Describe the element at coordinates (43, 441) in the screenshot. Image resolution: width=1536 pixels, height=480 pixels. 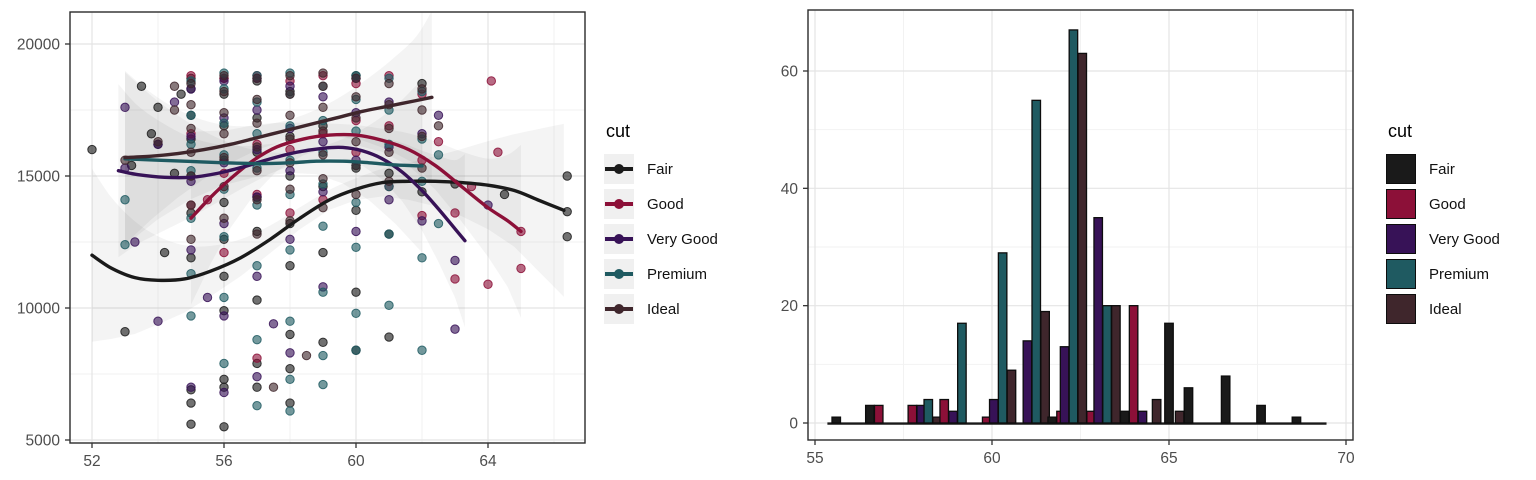
I see `y-tick-label: 5000` at that location.